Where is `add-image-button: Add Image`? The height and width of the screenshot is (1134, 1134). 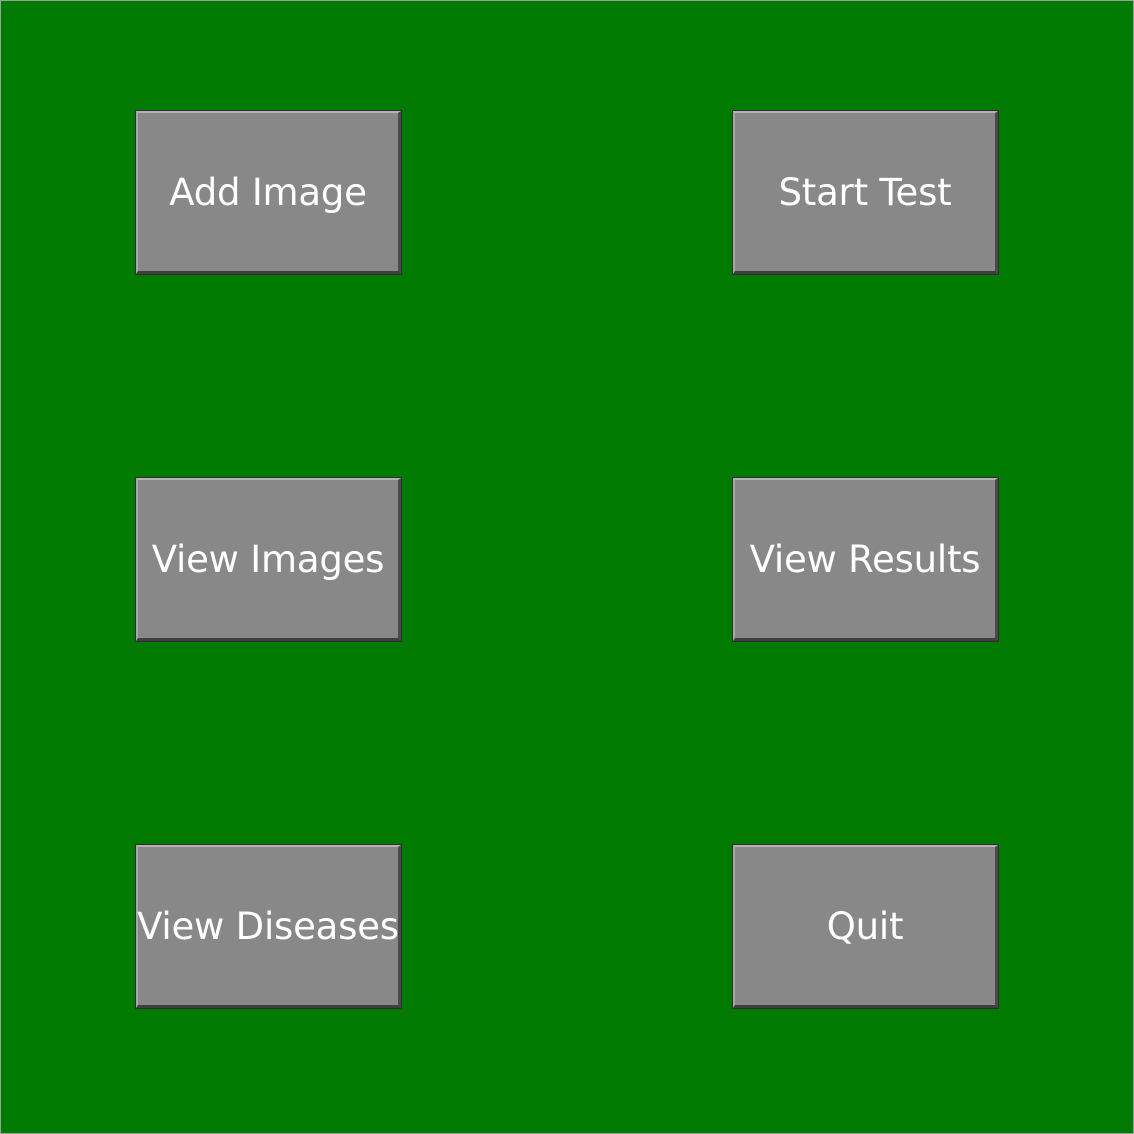
add-image-button: Add Image is located at coordinates (268, 192).